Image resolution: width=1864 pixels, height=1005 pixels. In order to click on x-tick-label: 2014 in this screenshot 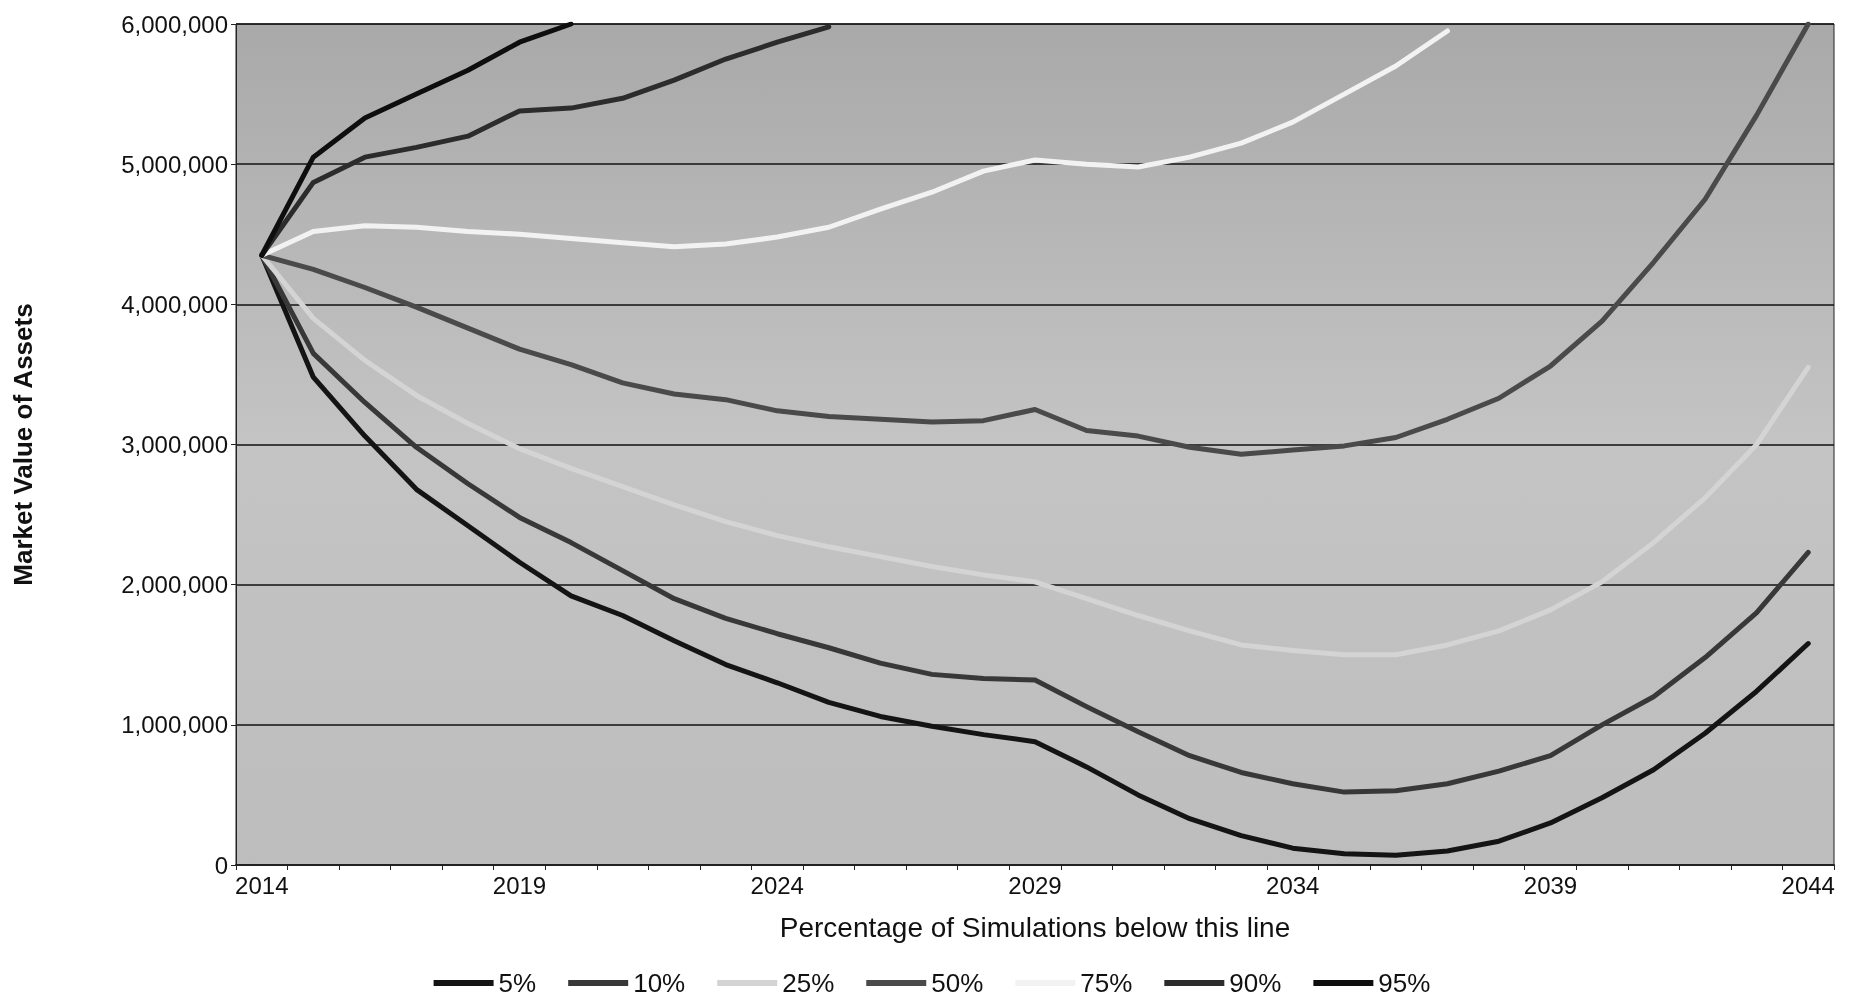, I will do `click(262, 885)`.